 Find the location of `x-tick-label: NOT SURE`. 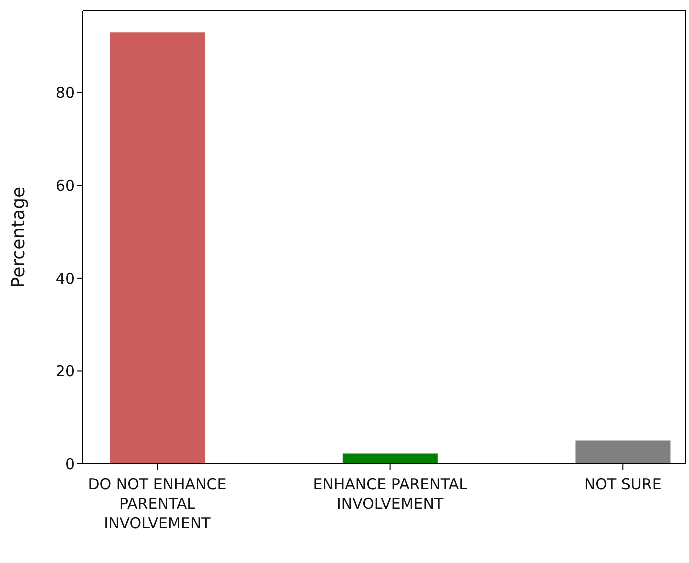

x-tick-label: NOT SURE is located at coordinates (623, 485).